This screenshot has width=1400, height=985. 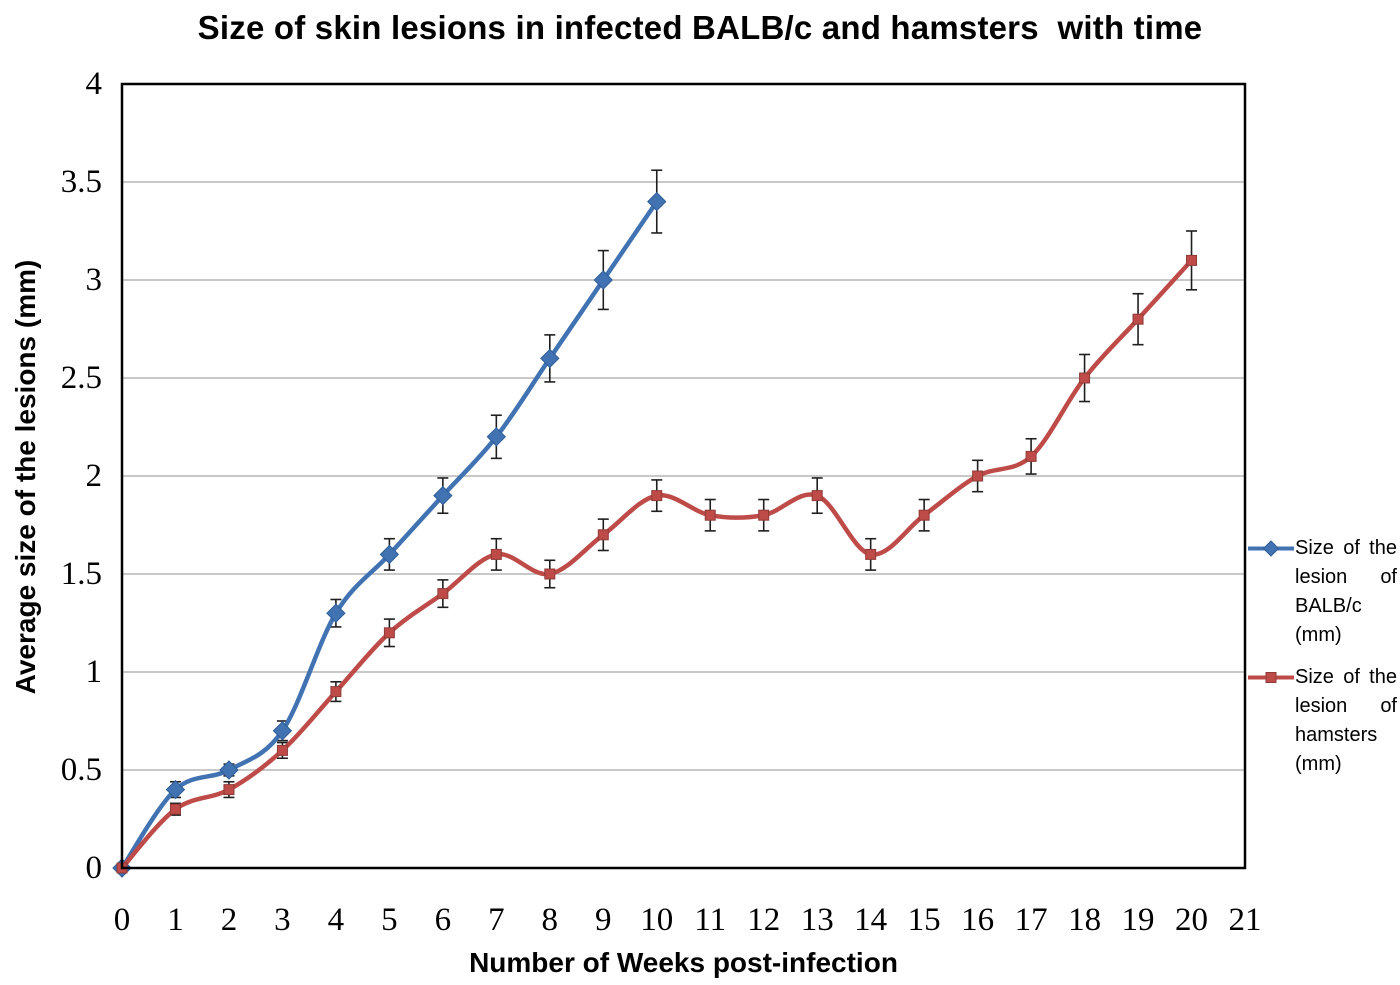 I want to click on x-tick-label: 1, so click(x=175, y=920).